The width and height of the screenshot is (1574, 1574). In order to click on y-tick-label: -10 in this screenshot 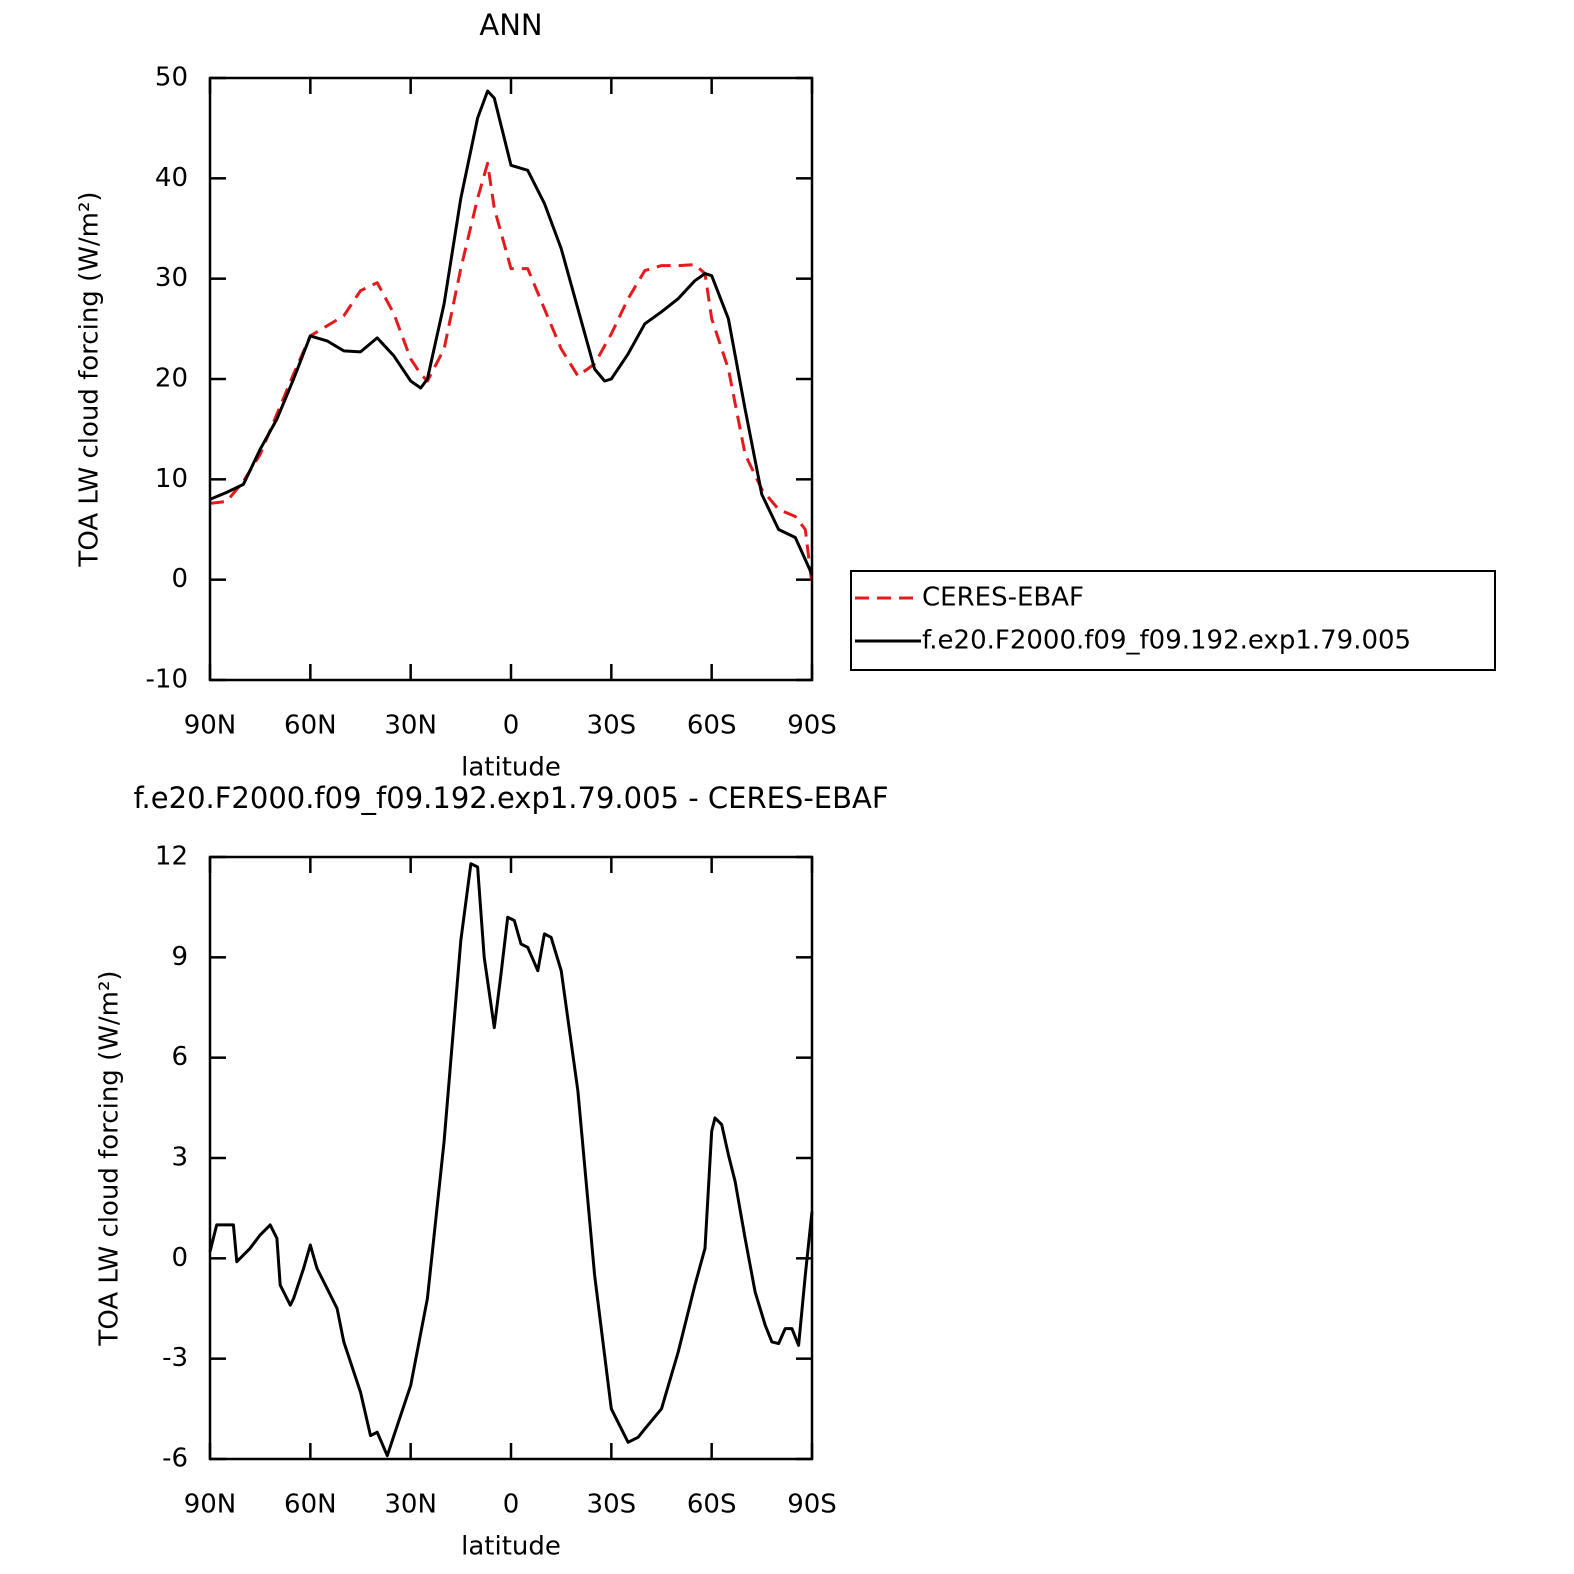, I will do `click(167, 680)`.